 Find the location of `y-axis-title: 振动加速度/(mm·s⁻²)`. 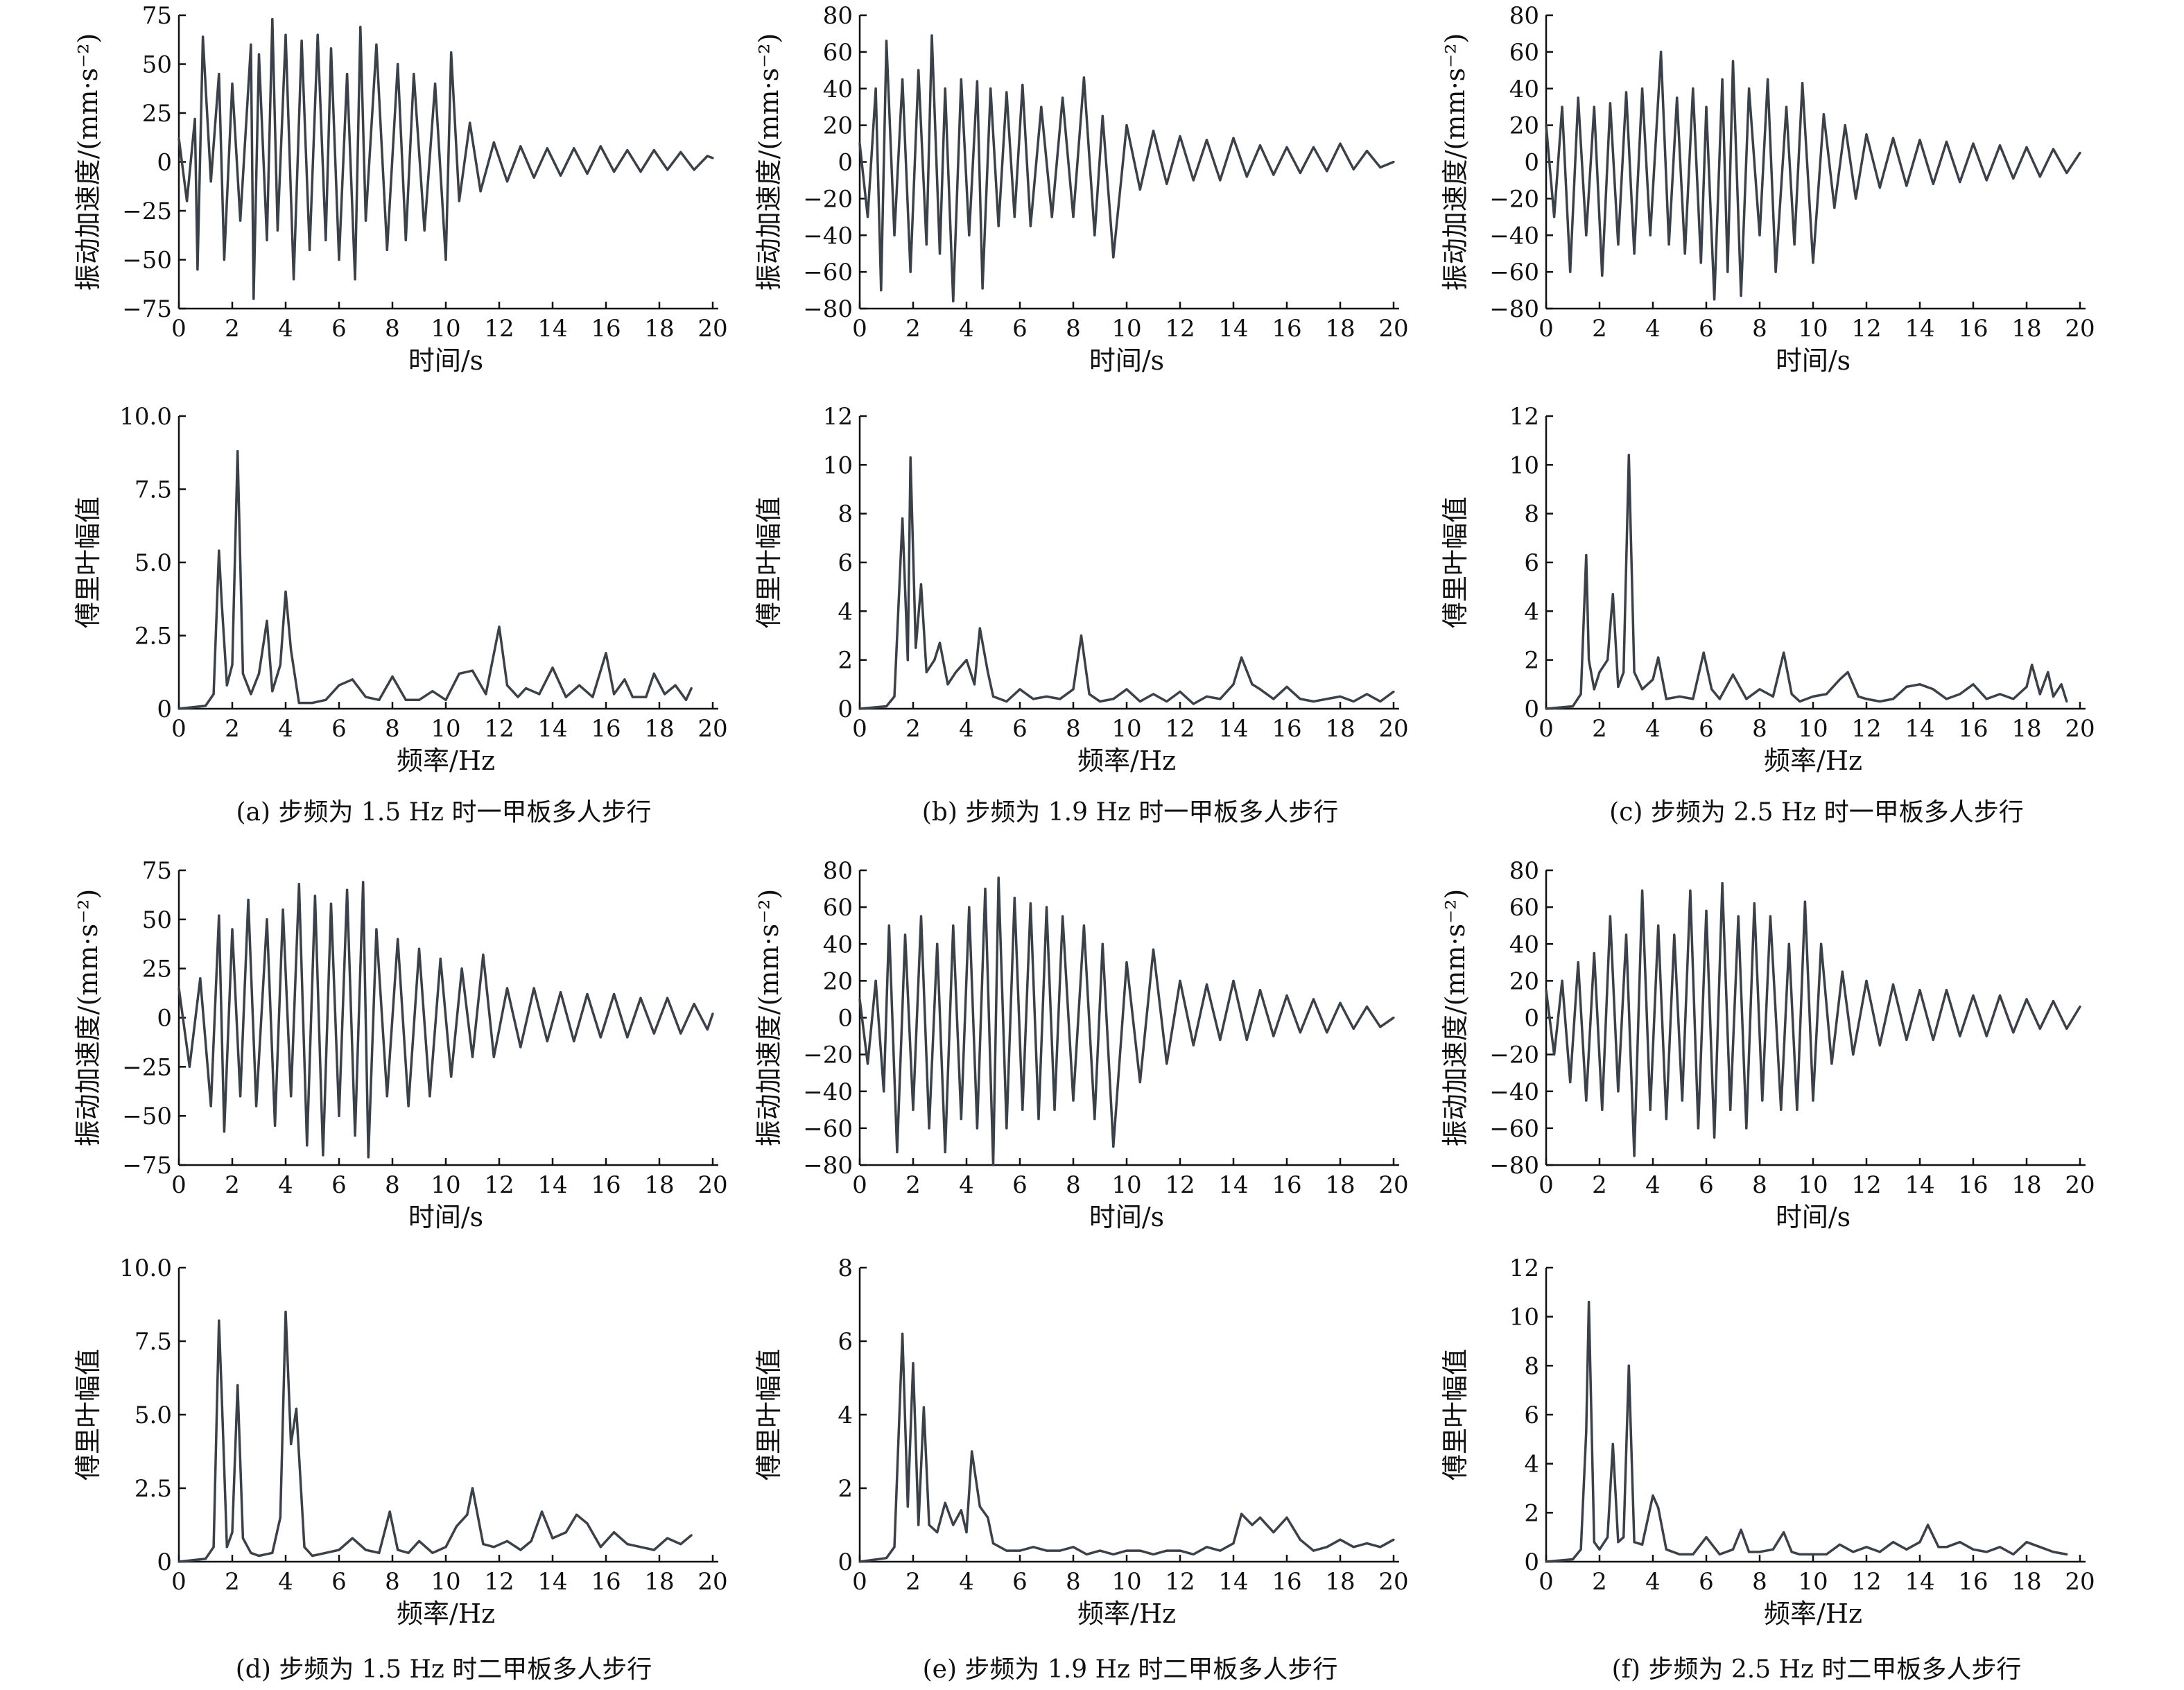

y-axis-title: 振动加速度/(mm·s⁻²) is located at coordinates (769, 162).